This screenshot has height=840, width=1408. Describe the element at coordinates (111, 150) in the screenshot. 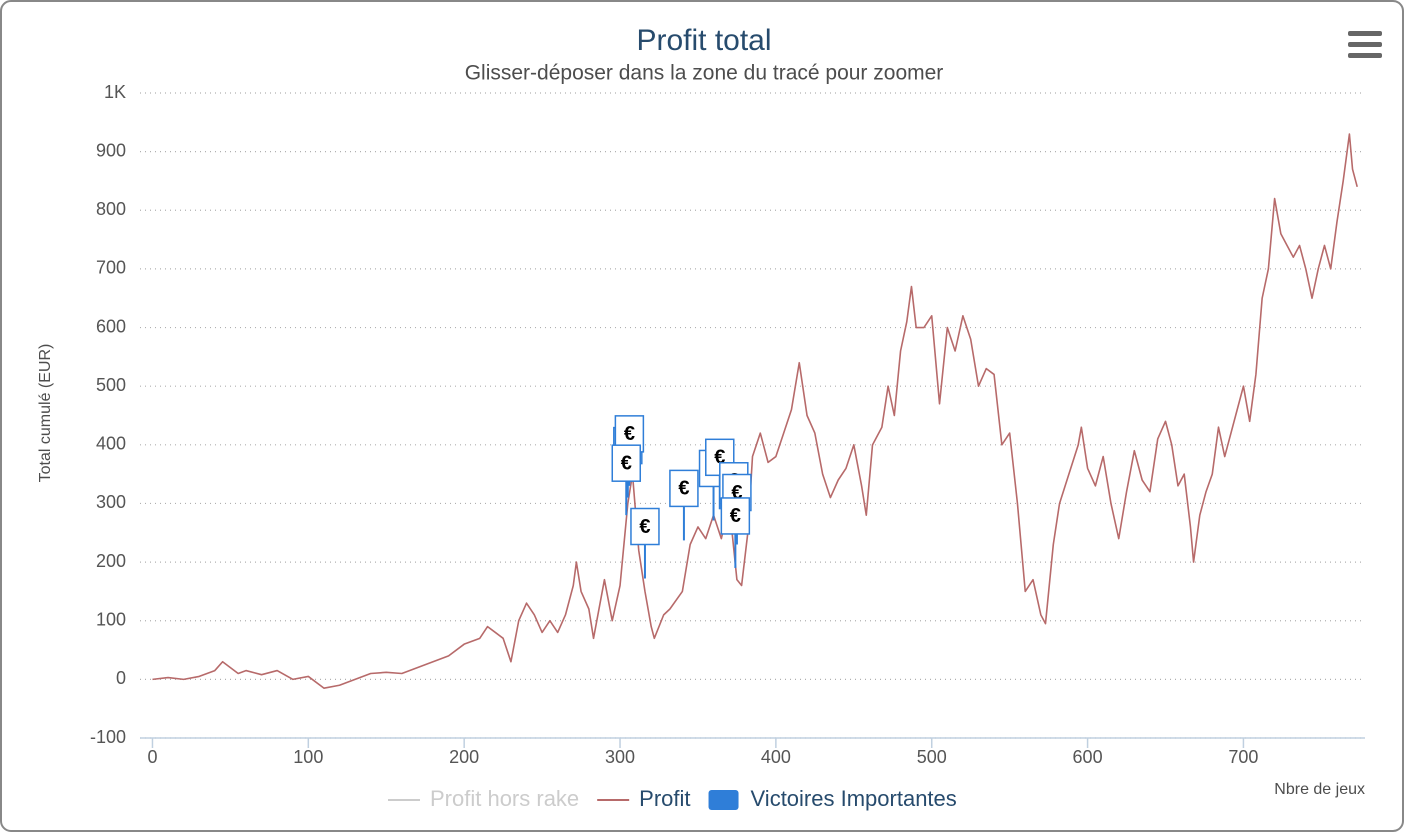

I see `y-tick-label: 900` at that location.